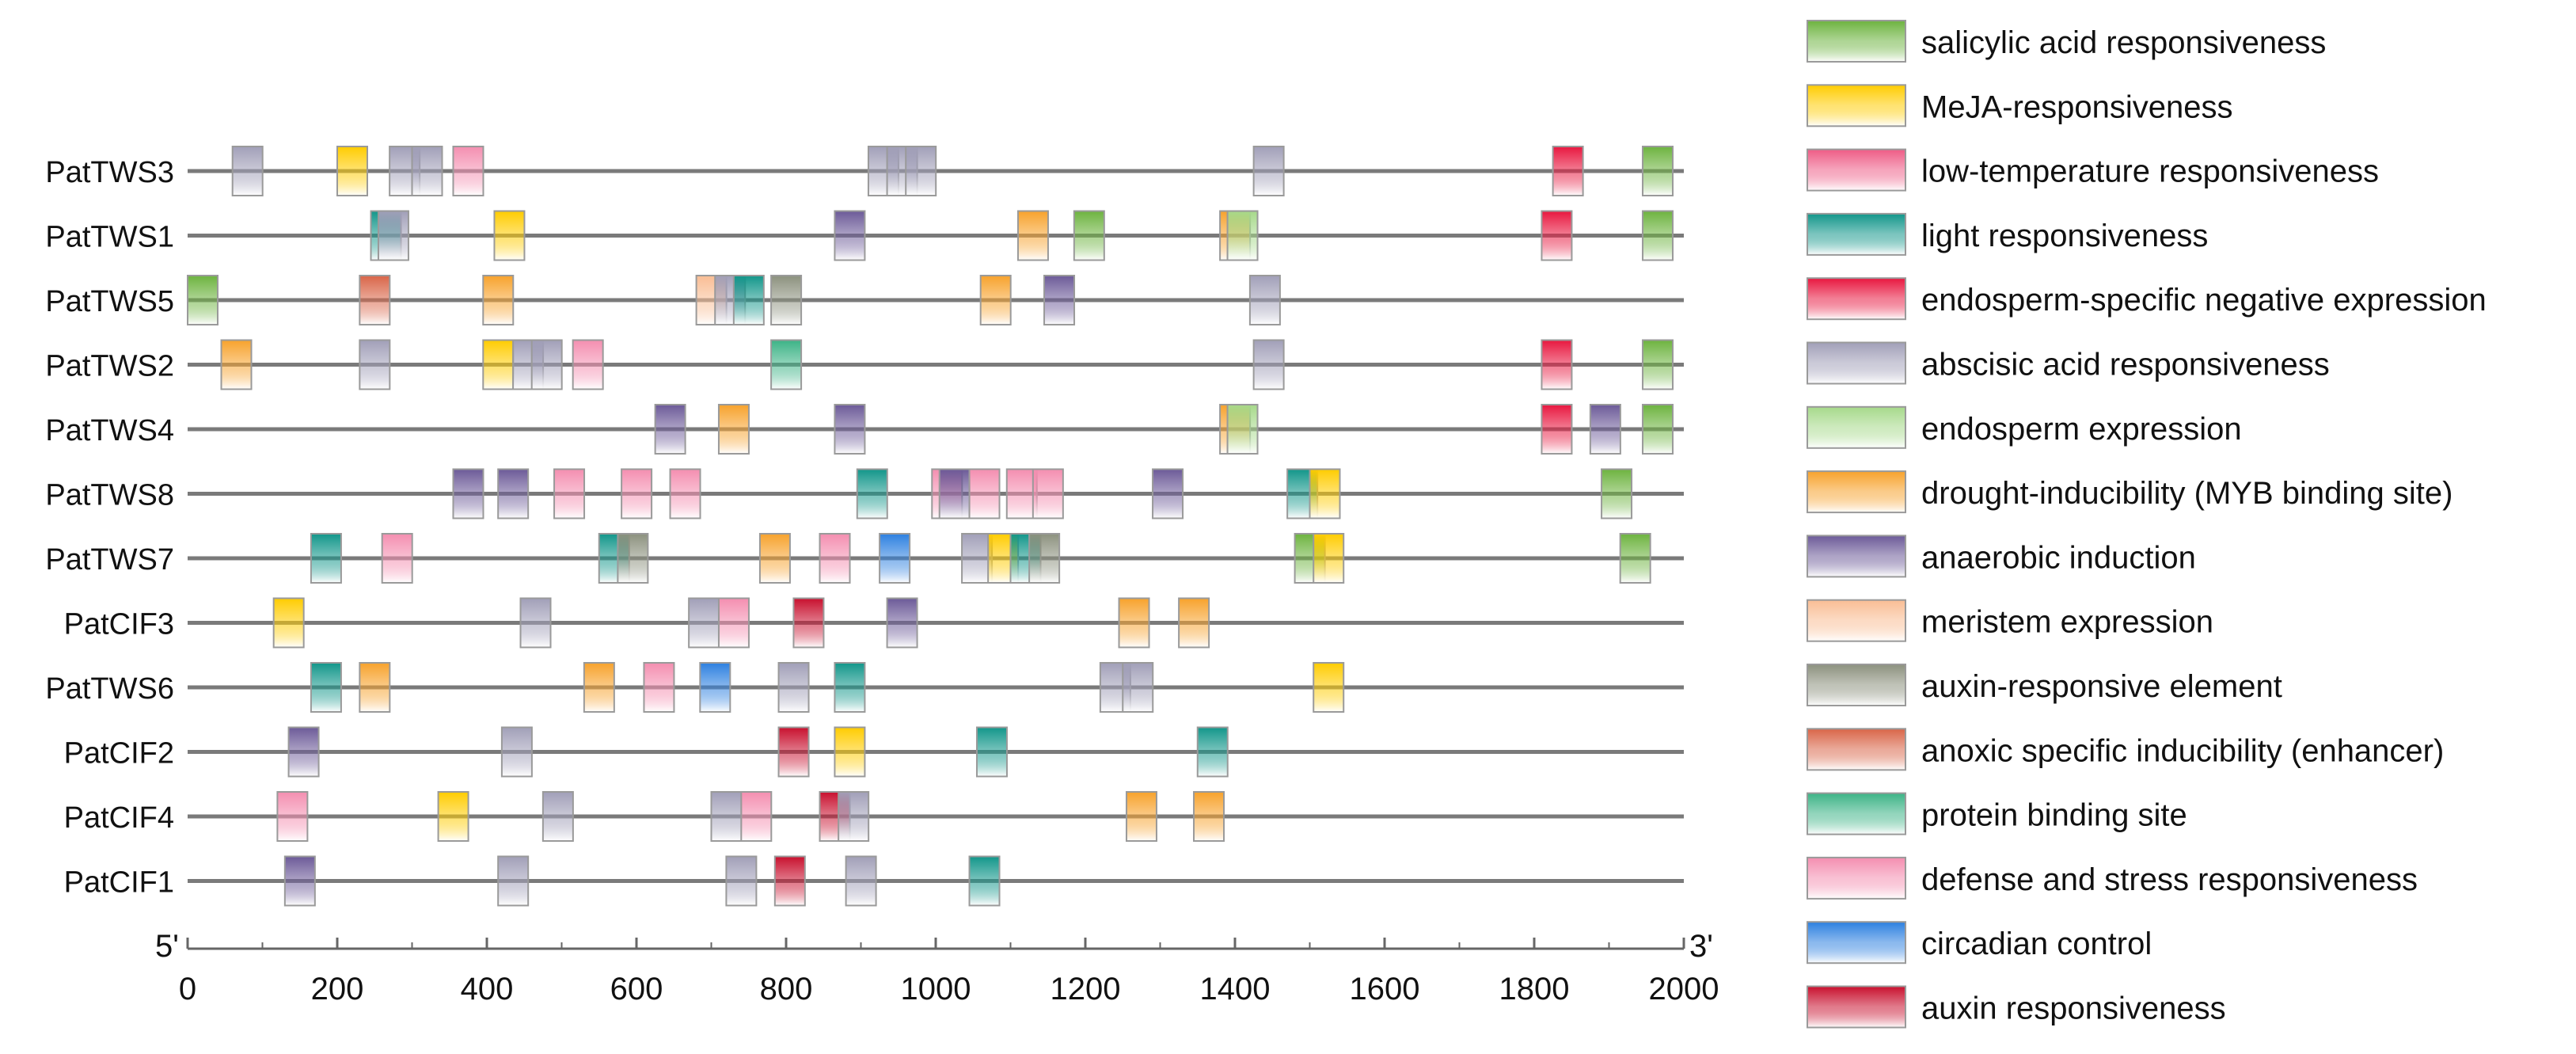  What do you see at coordinates (110, 689) in the screenshot?
I see `gene-label: PatTWS6` at bounding box center [110, 689].